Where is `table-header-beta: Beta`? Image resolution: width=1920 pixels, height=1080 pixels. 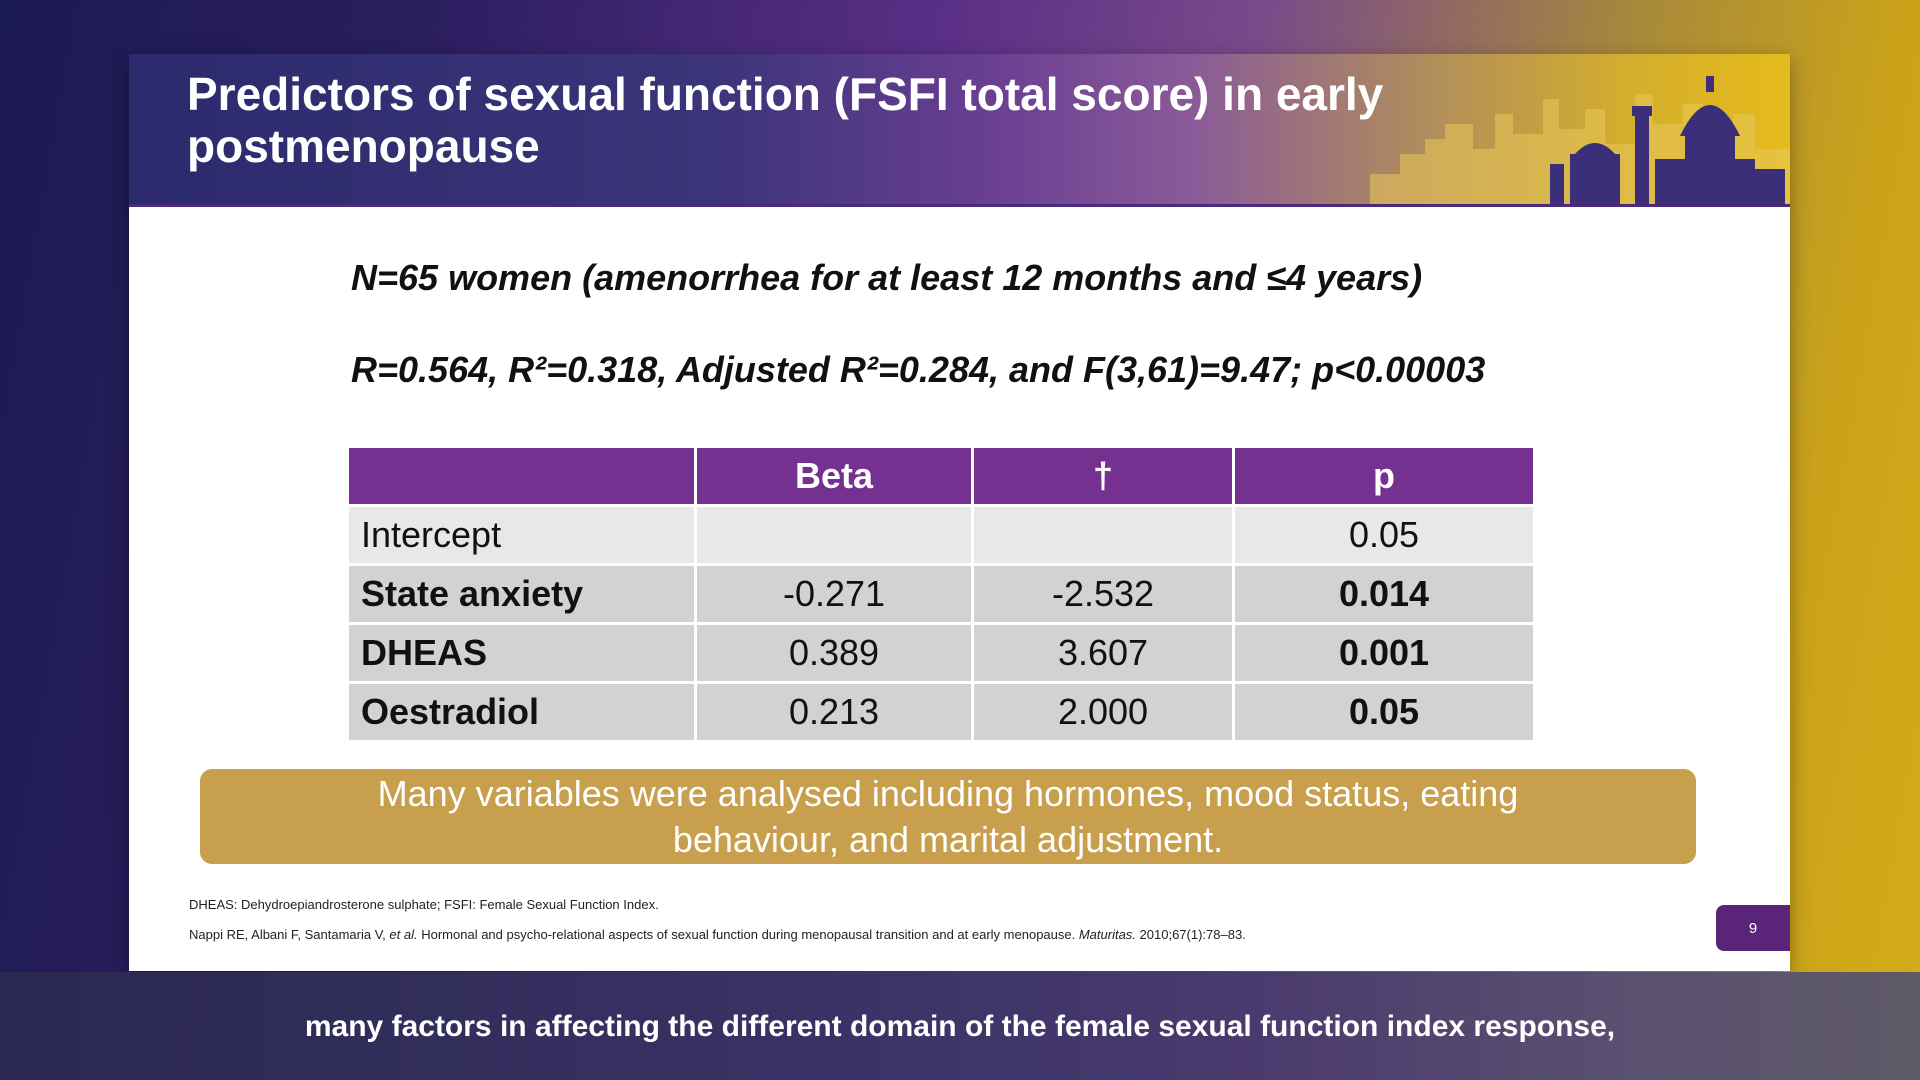
table-header-beta: Beta is located at coordinates (834, 476).